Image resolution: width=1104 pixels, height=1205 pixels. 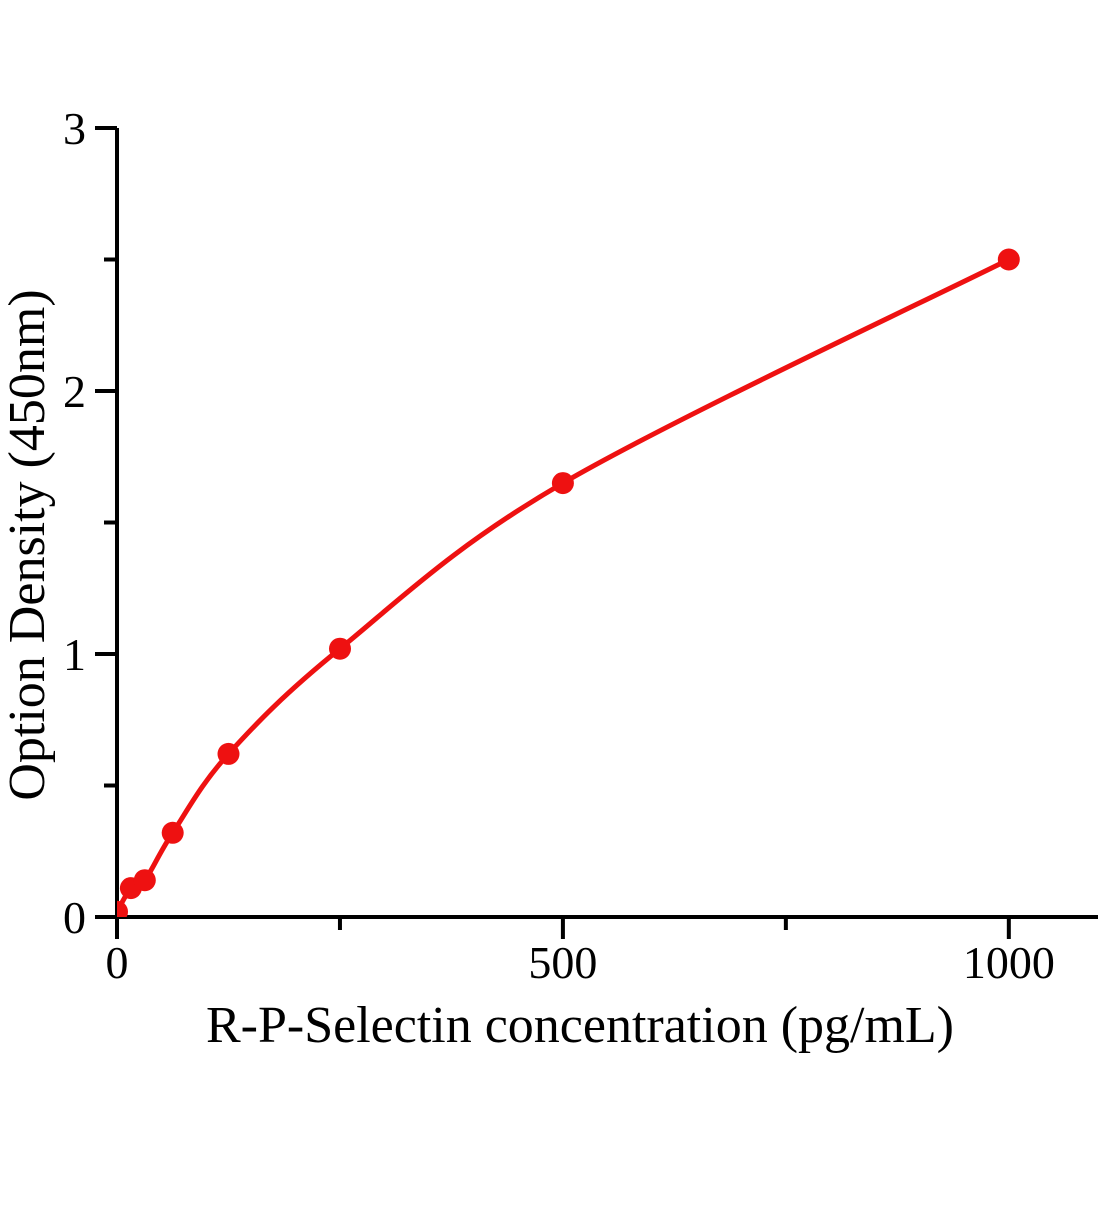 I want to click on y-axis-tick-label: 1, so click(x=74, y=654).